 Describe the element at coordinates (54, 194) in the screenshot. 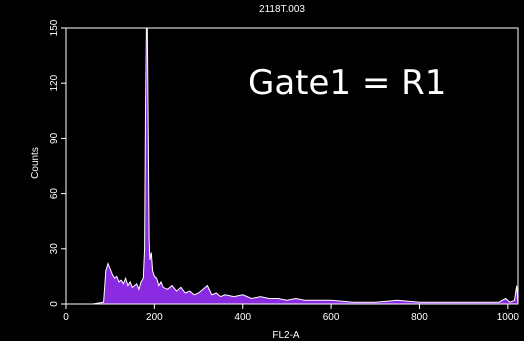

I see `y-tick-label: 60` at that location.